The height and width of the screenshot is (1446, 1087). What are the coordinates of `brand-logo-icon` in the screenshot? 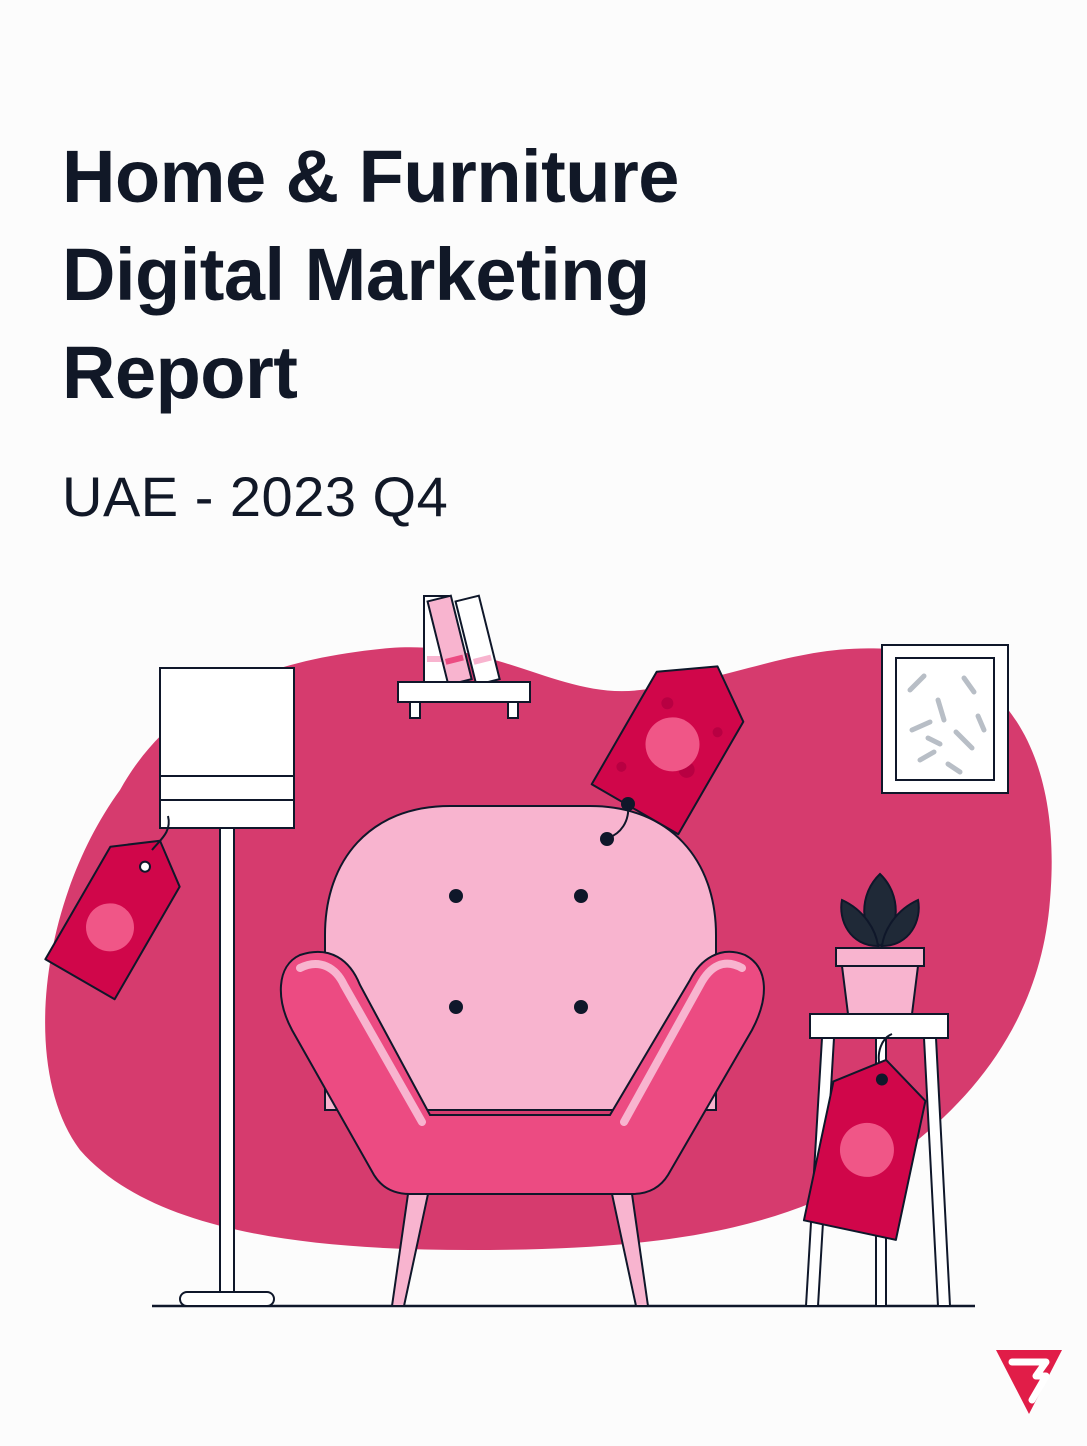 It's located at (1029, 1382).